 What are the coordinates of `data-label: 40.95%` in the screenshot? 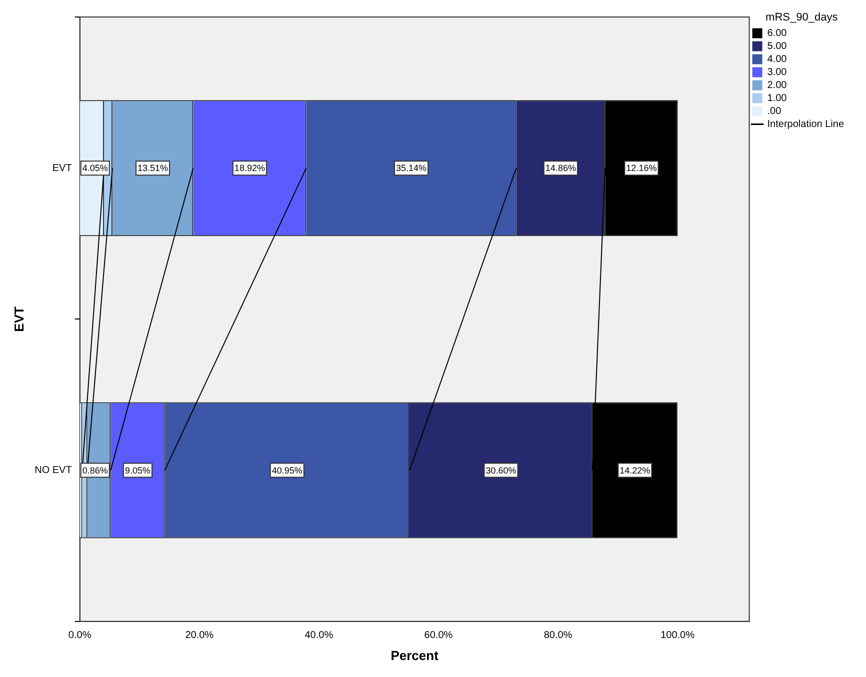 It's located at (287, 470).